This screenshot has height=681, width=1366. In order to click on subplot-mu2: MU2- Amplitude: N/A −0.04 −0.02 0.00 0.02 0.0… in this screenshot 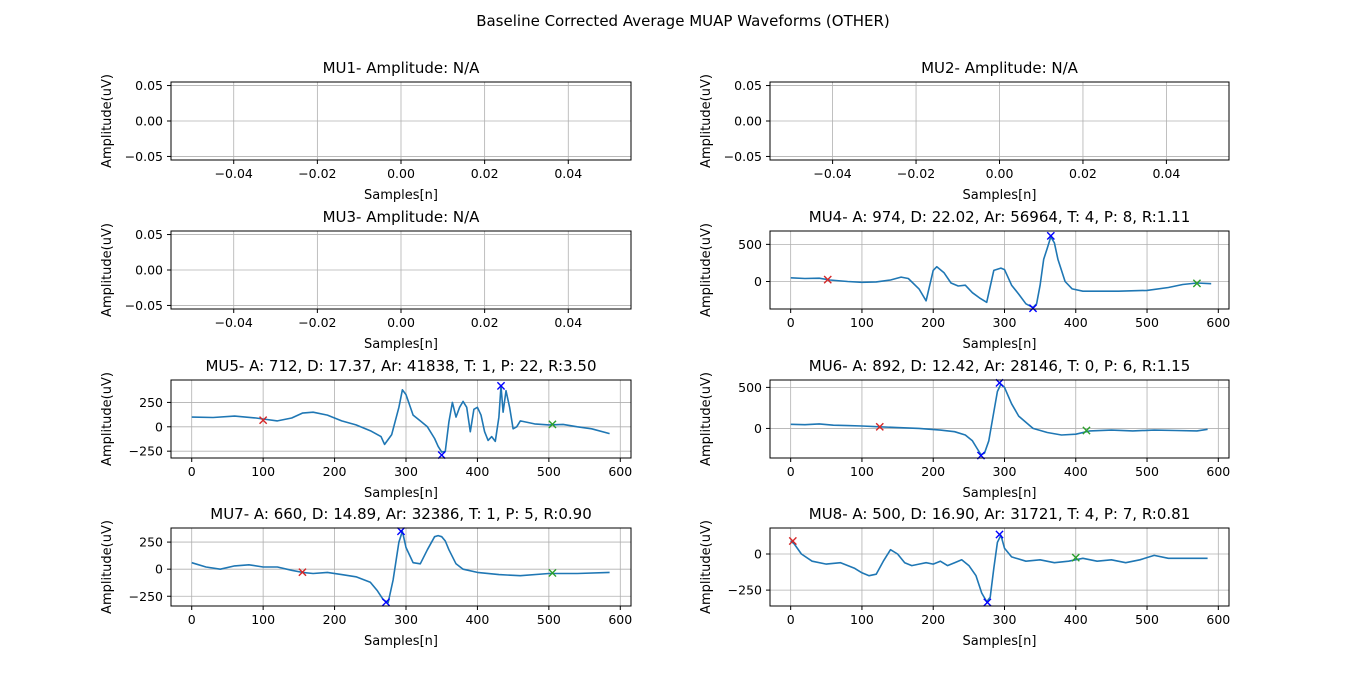, I will do `click(964, 131)`.